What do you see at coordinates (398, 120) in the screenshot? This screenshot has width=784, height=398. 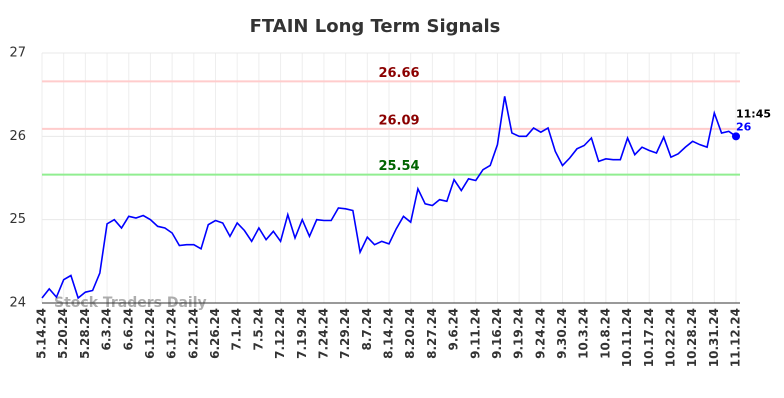 I see `reference-label: 26.09` at bounding box center [398, 120].